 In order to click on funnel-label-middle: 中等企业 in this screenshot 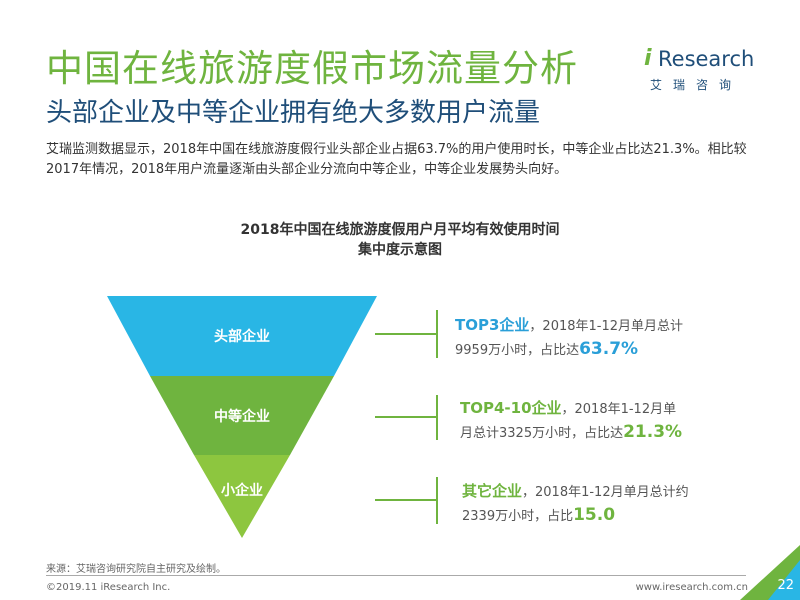, I will do `click(242, 417)`.